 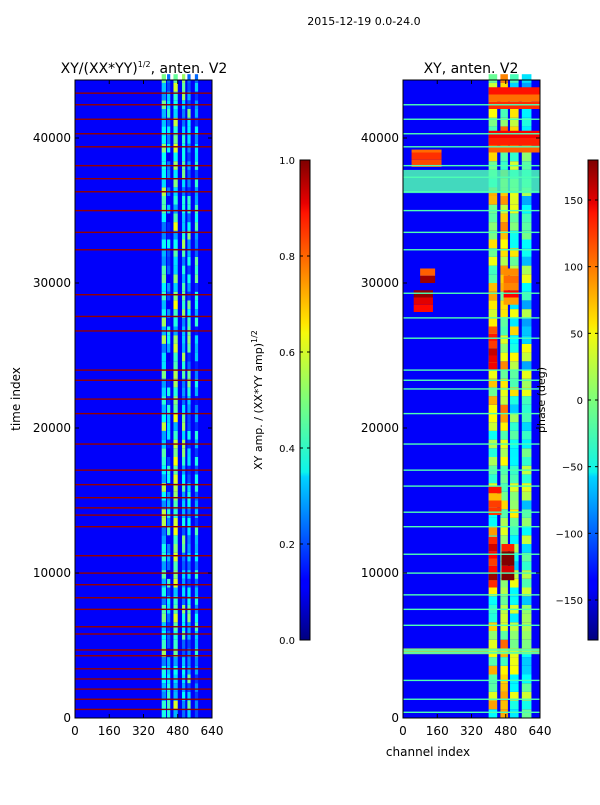 What do you see at coordinates (569, 601) in the screenshot?
I see `colorbar-tick-label: −150` at bounding box center [569, 601].